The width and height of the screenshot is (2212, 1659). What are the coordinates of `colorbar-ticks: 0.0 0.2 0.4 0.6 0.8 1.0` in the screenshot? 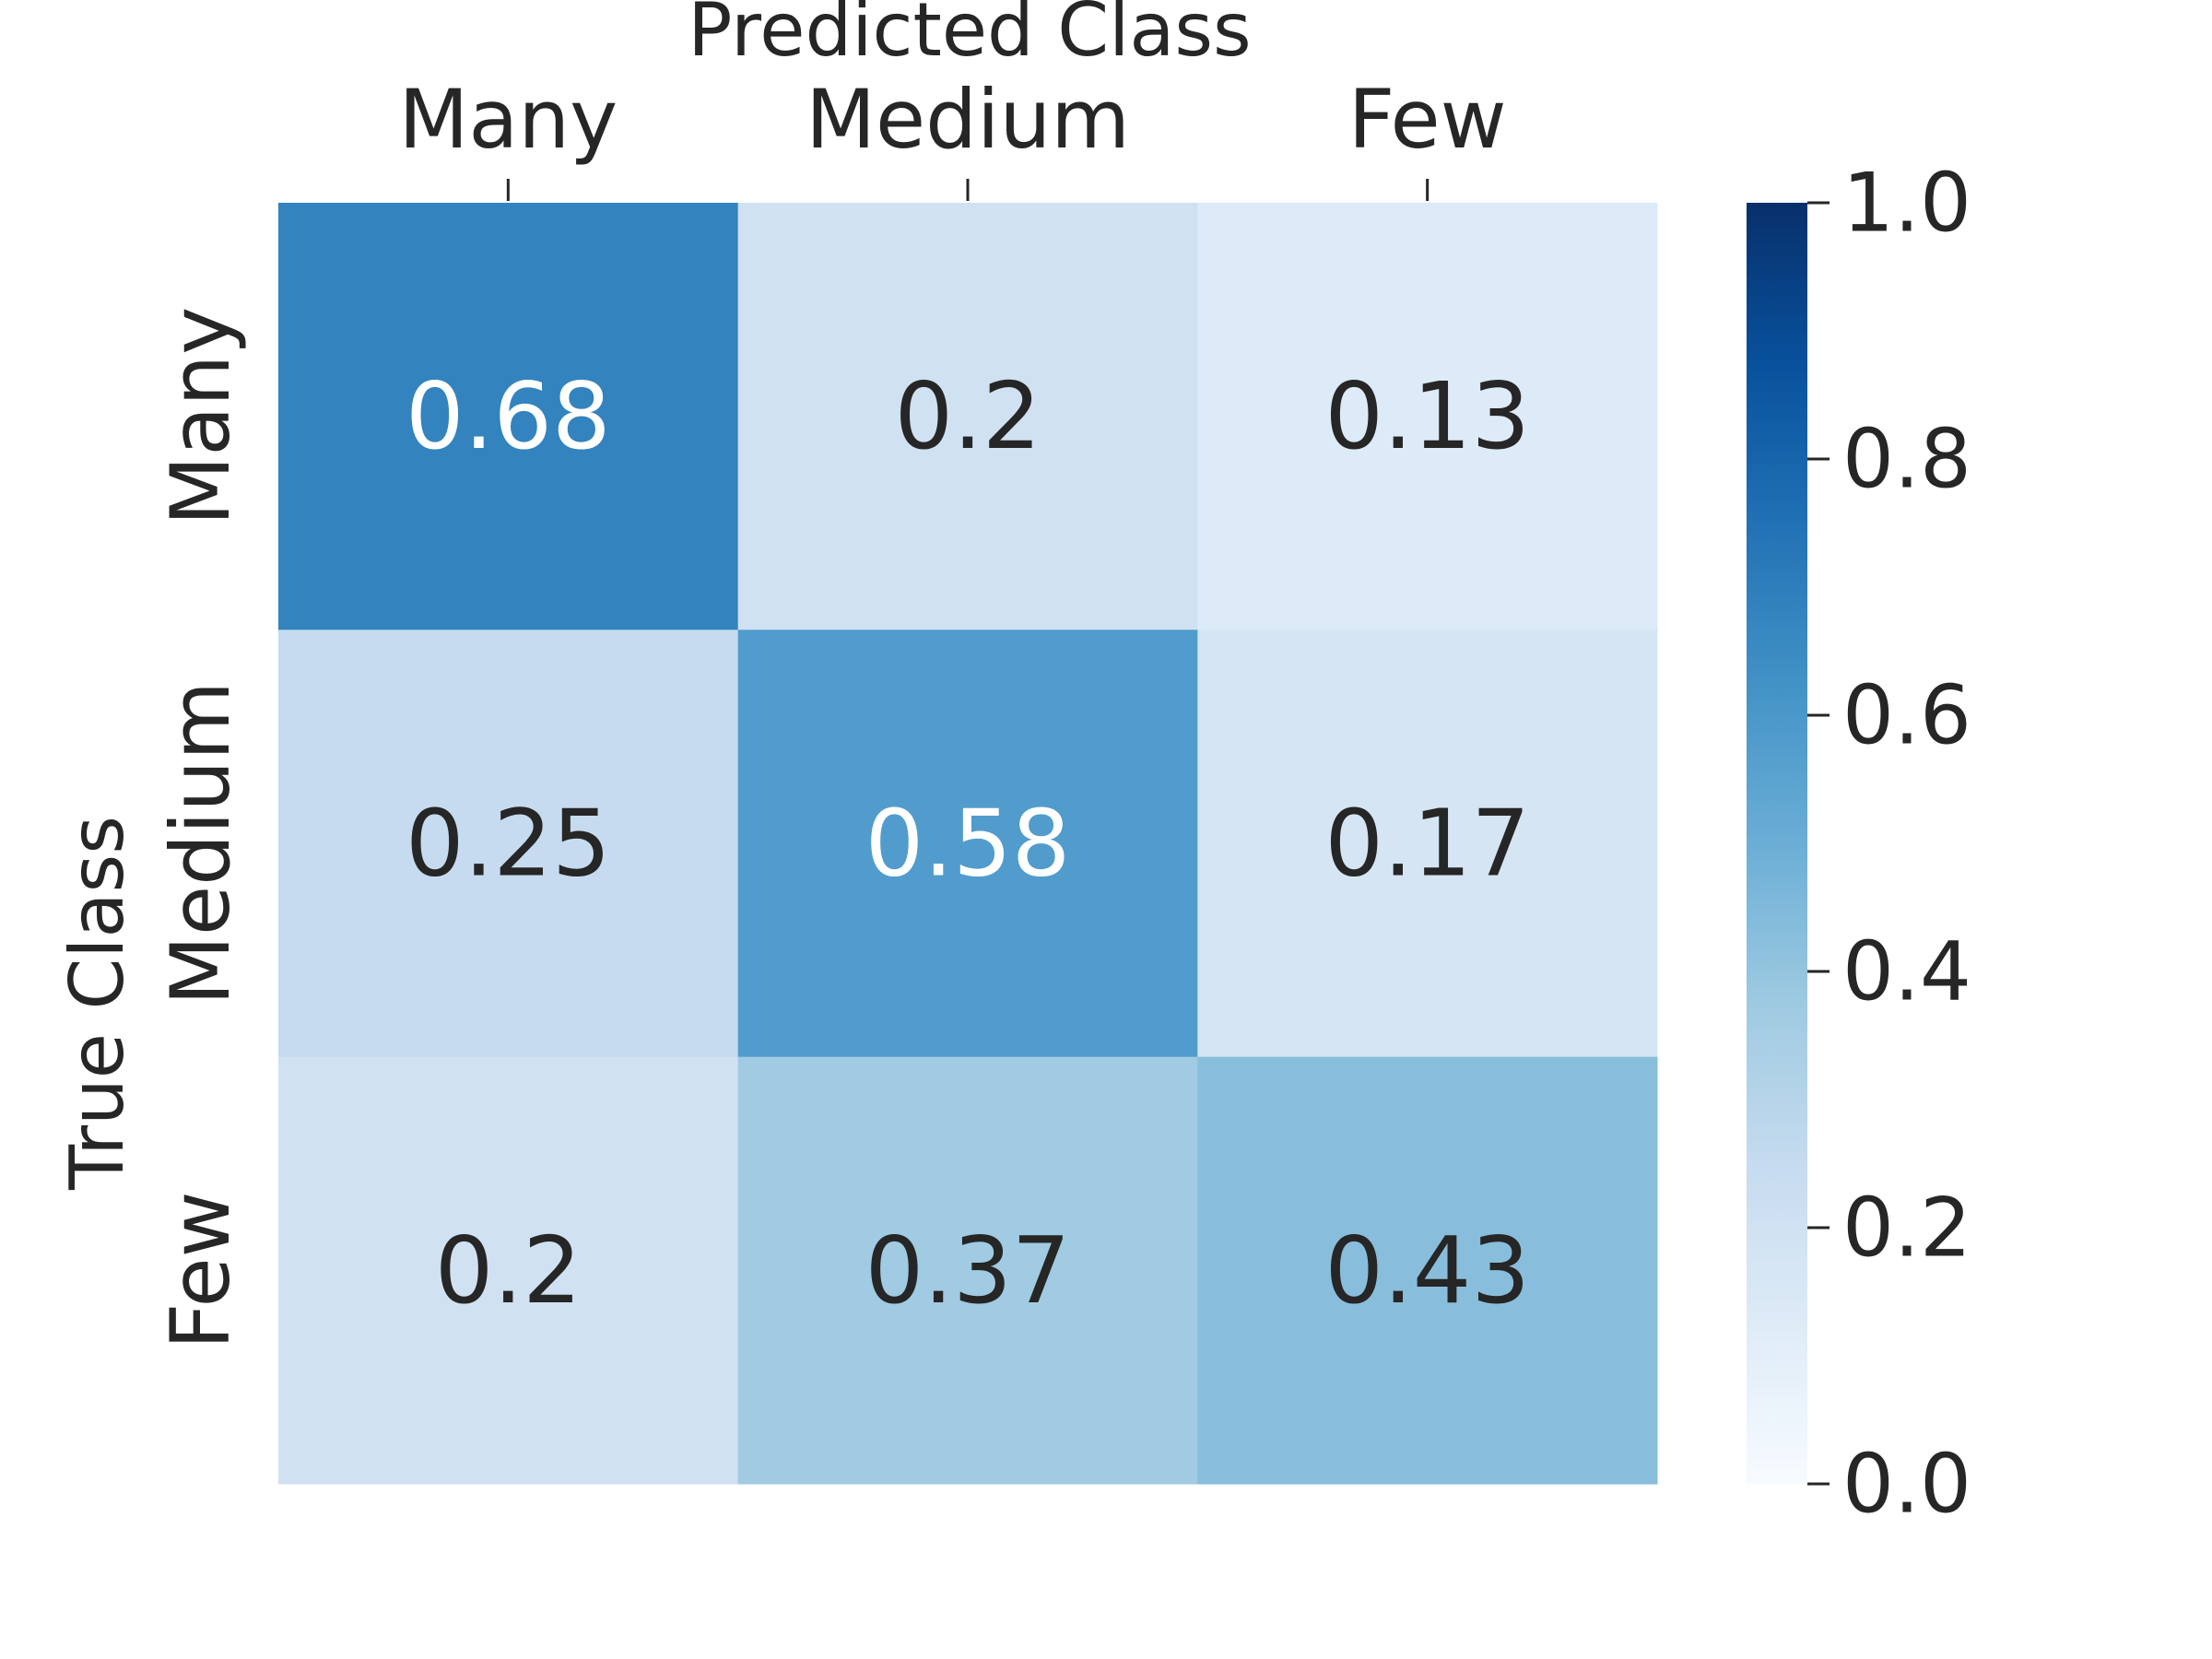 It's located at (1889, 844).